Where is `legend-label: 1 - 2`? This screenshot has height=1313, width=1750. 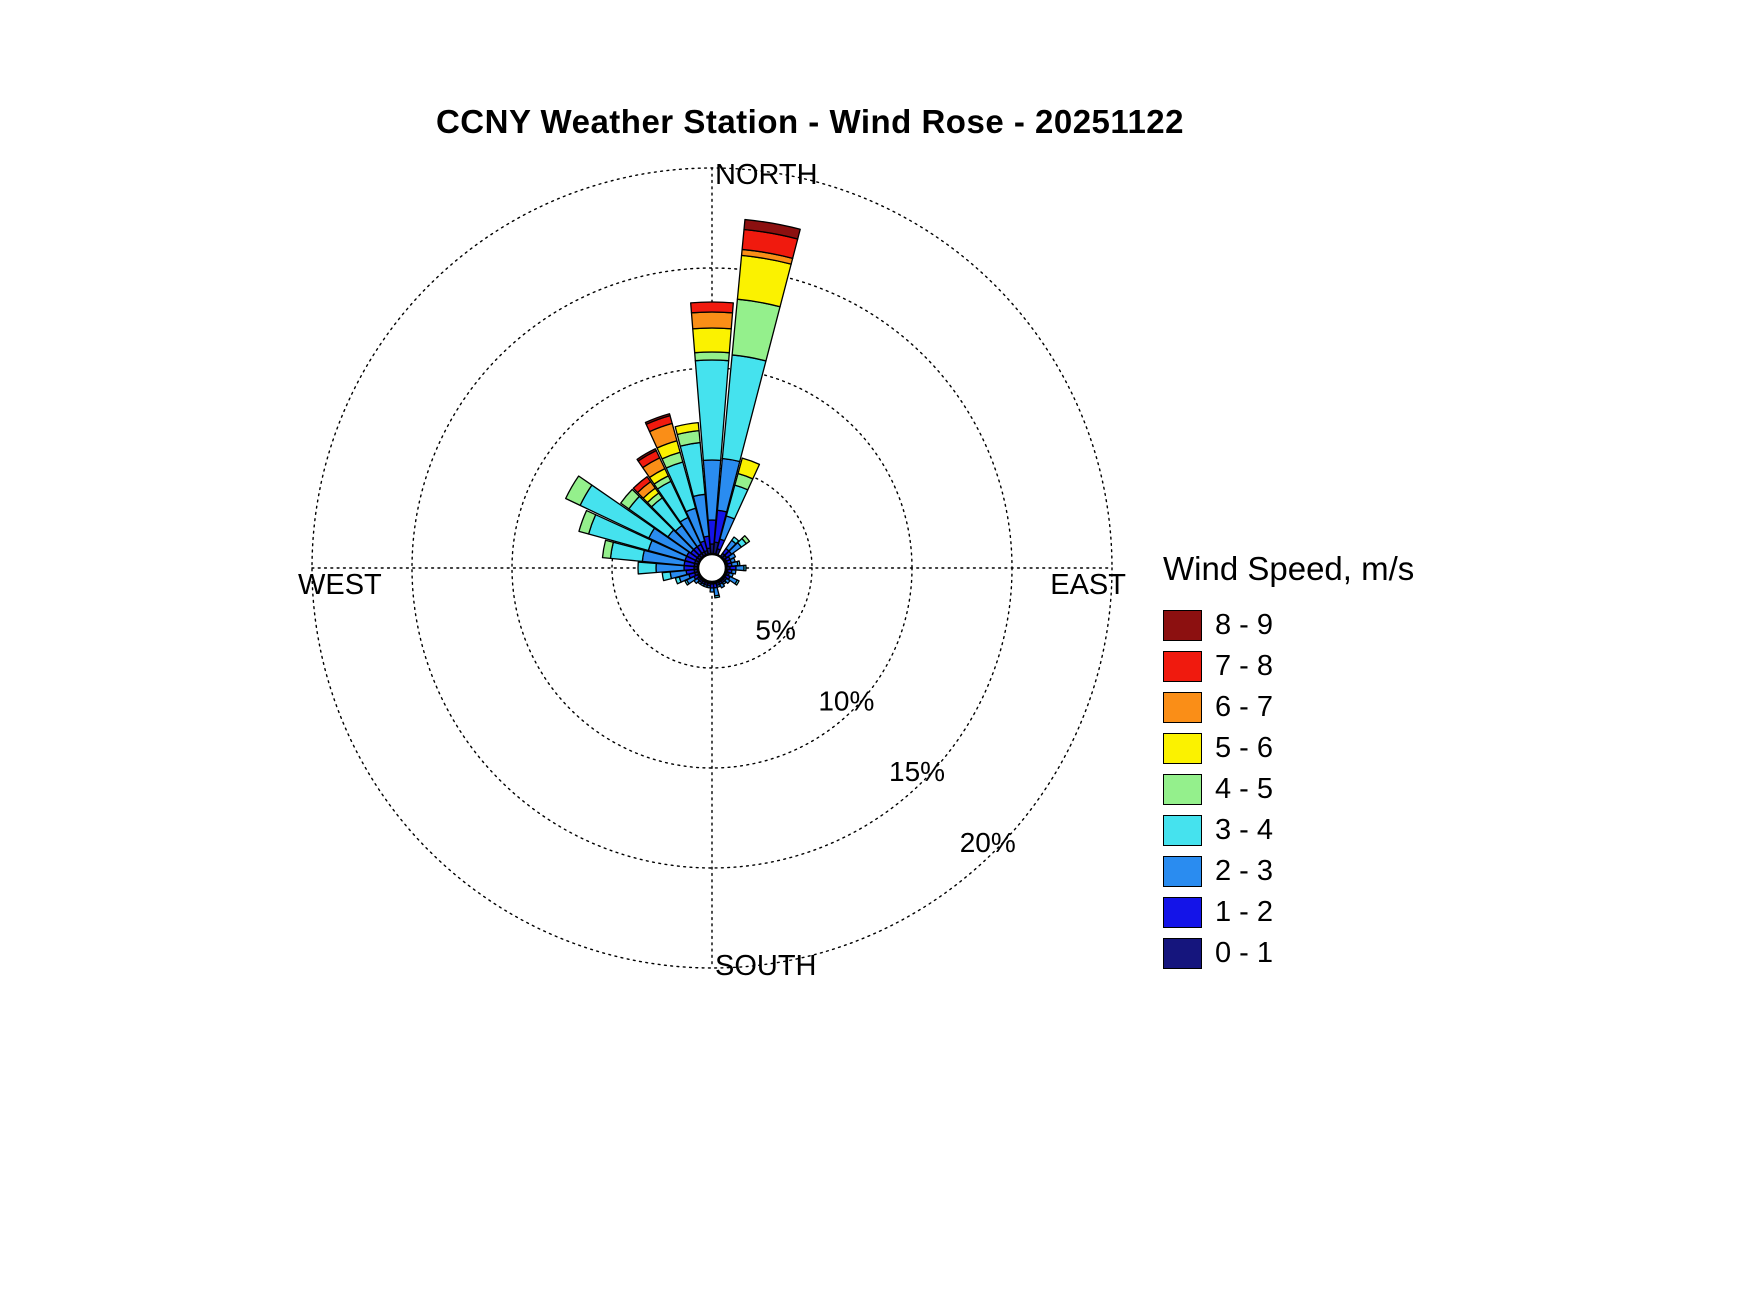
legend-label: 1 - 2 is located at coordinates (1244, 912).